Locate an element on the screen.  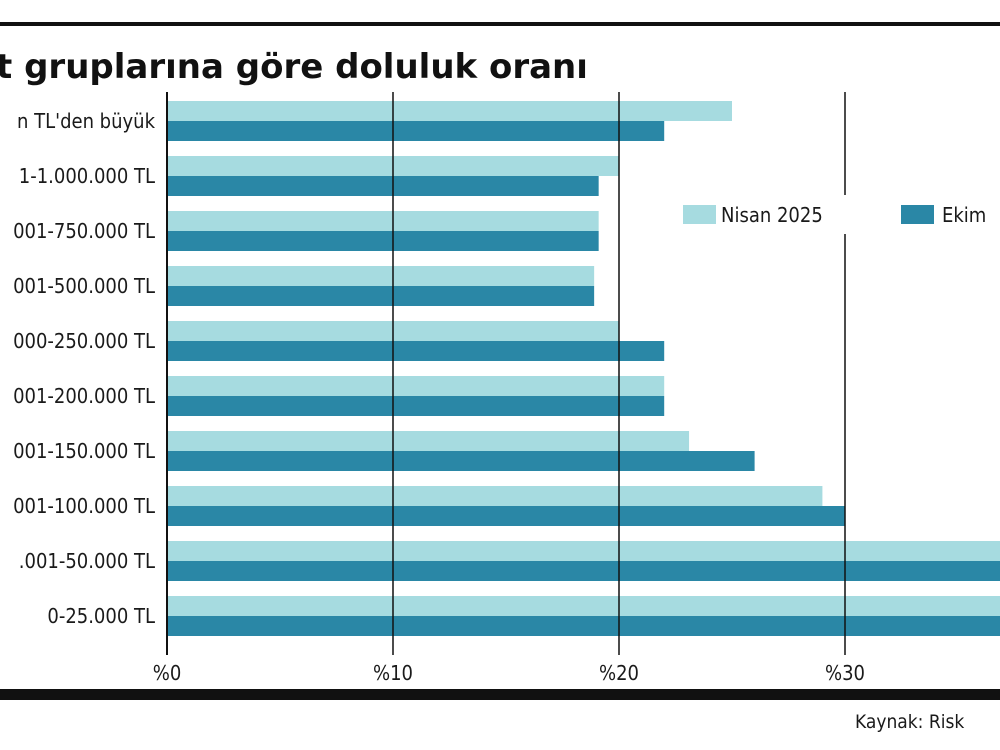
category-label: 001-200.000 TL is located at coordinates (84, 396).